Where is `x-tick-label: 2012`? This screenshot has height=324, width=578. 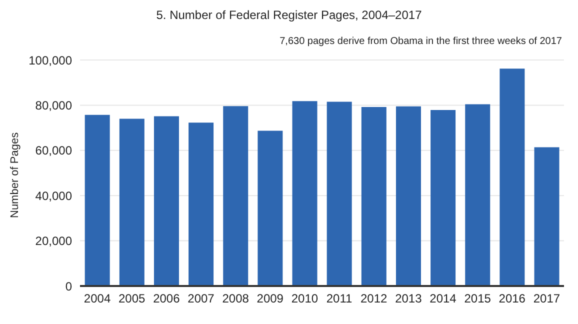
x-tick-label: 2012 is located at coordinates (374, 299).